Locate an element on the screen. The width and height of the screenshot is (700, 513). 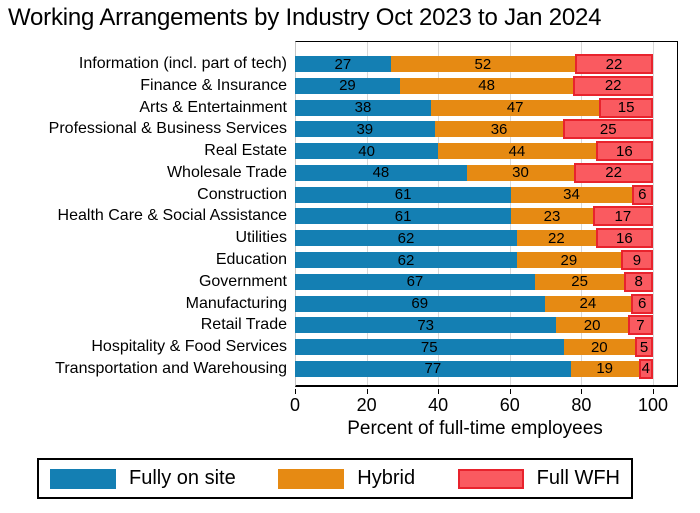
chart-row: Information (incl. part of tech) 27 52 22 is located at coordinates (326, 64).